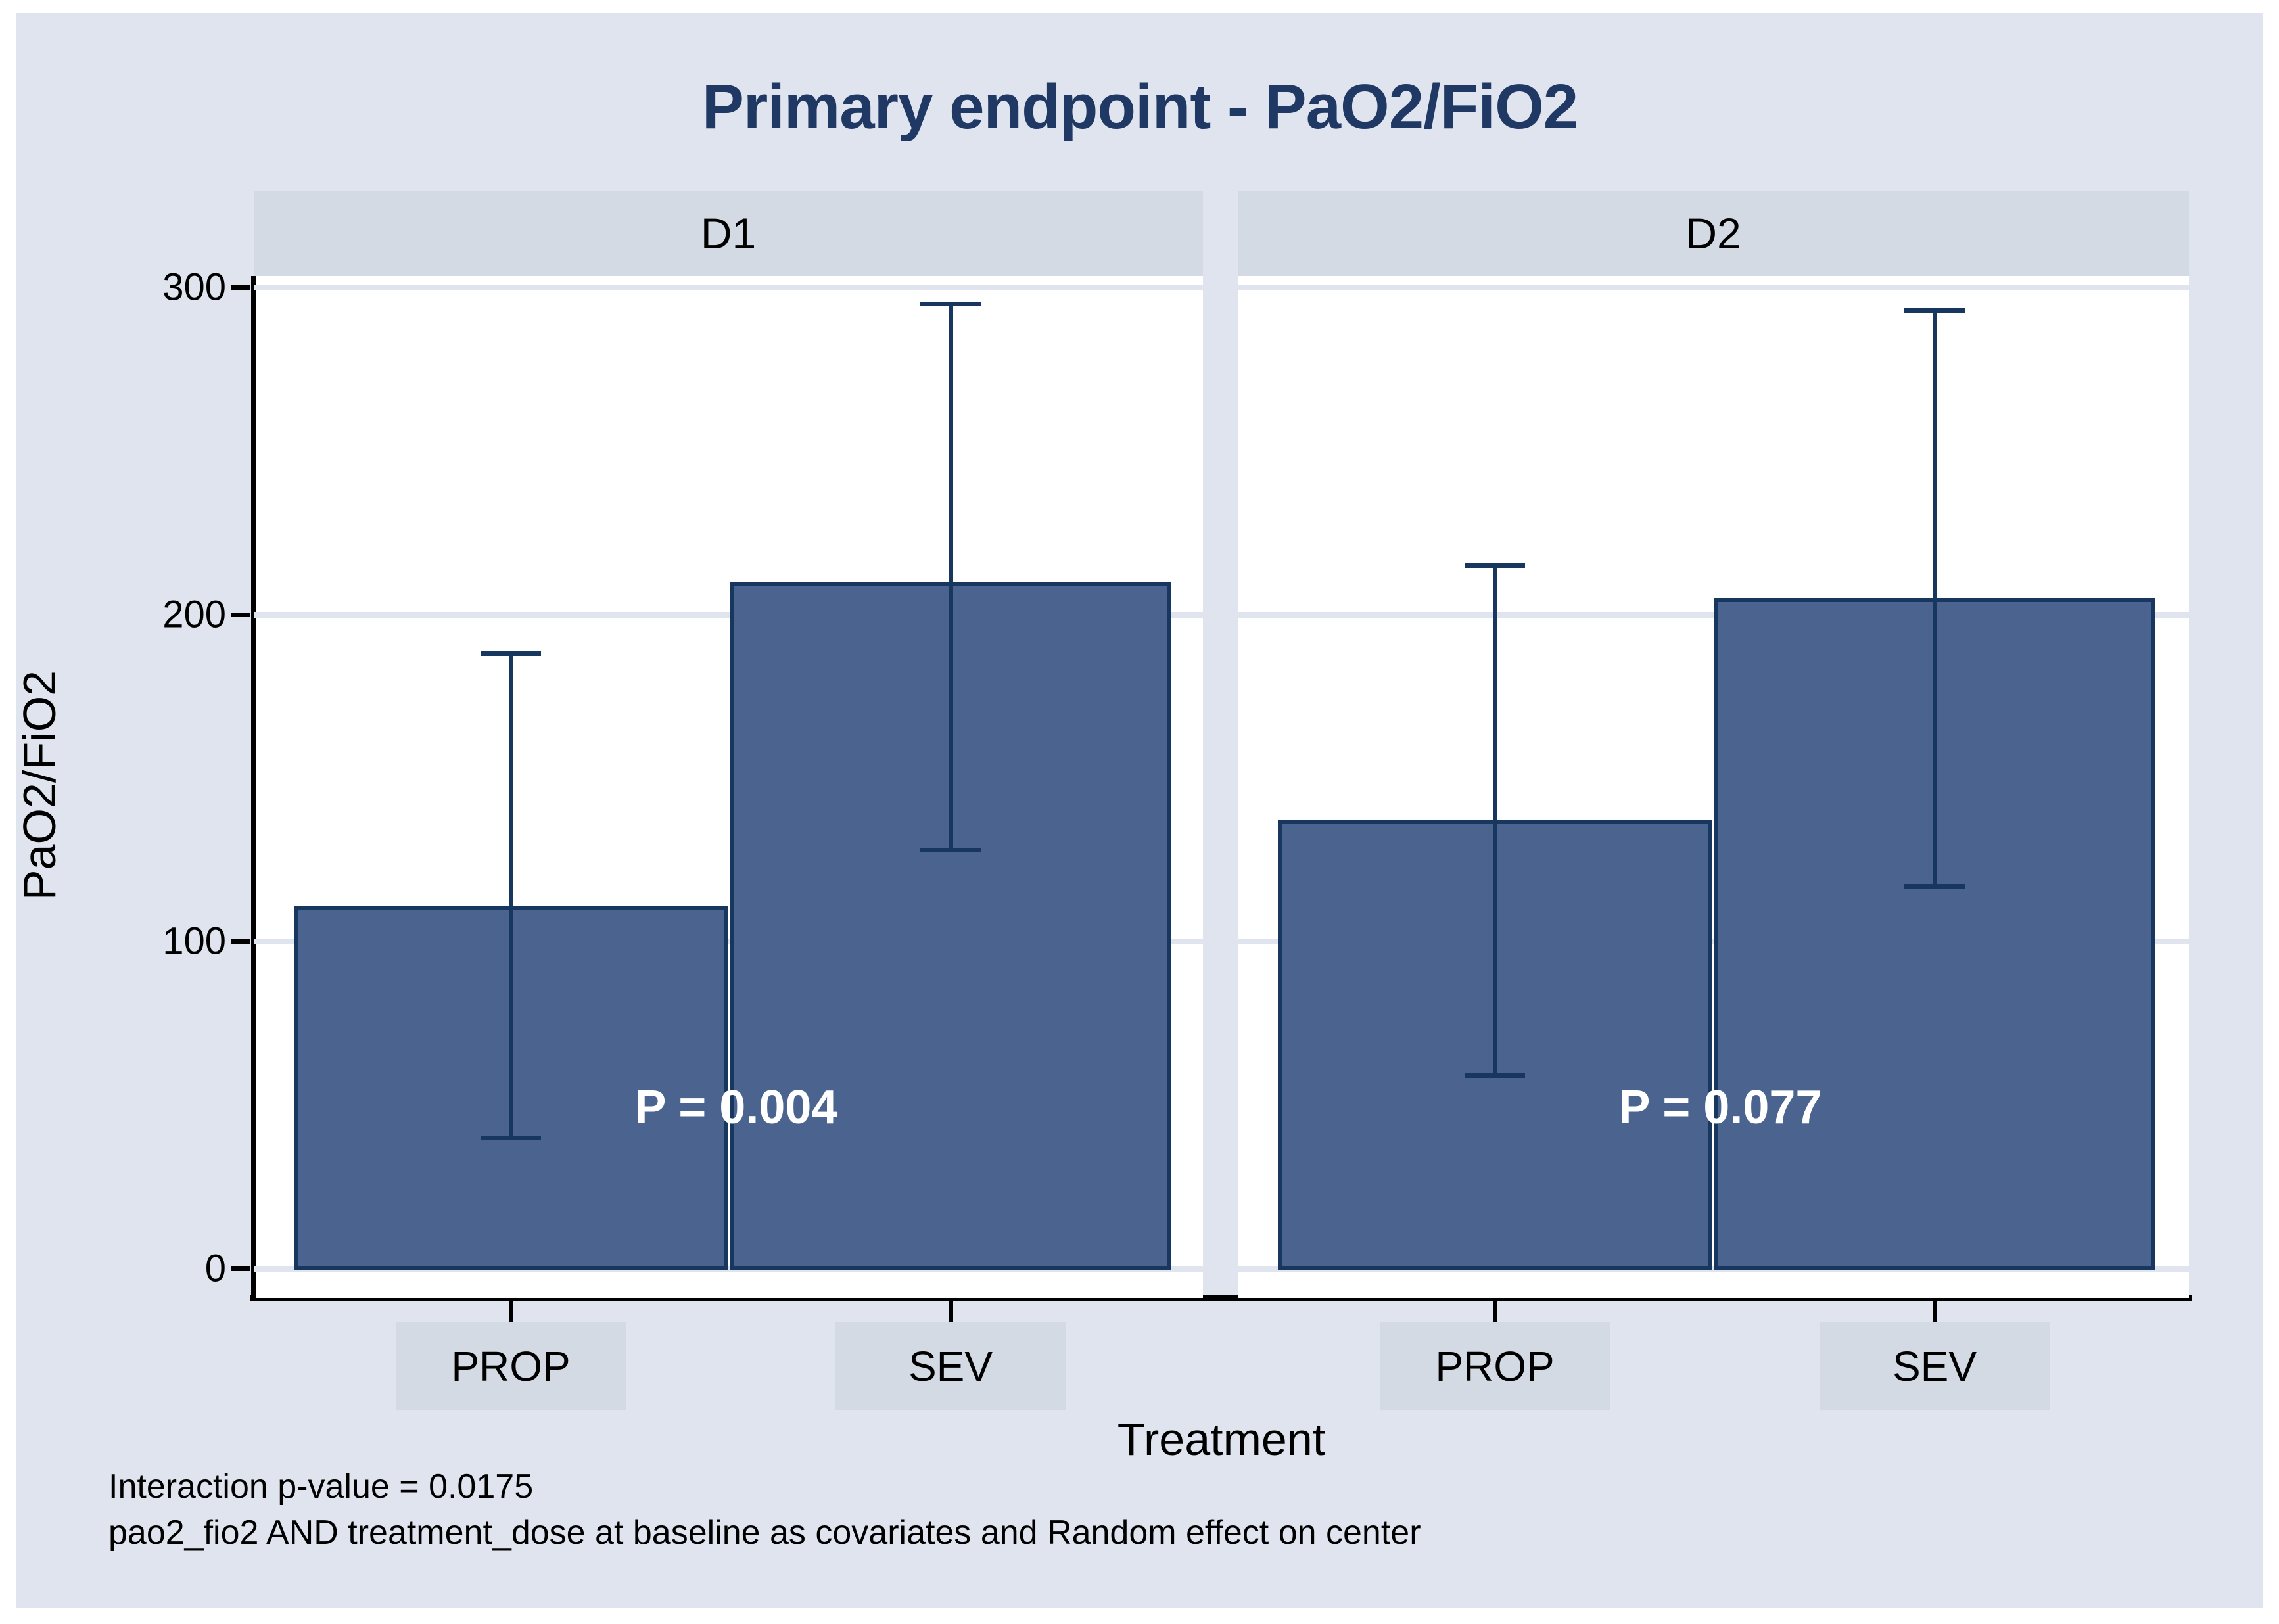  What do you see at coordinates (321, 1487) in the screenshot?
I see `footer-note-1: Interaction p-value = 0.0175` at bounding box center [321, 1487].